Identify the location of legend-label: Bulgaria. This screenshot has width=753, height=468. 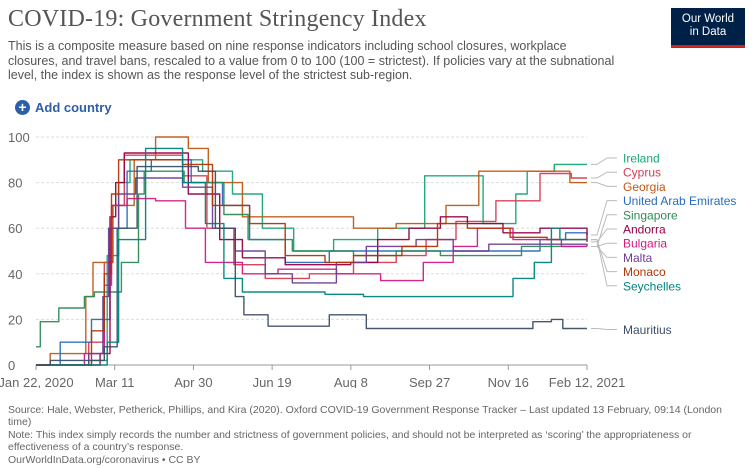
(645, 244).